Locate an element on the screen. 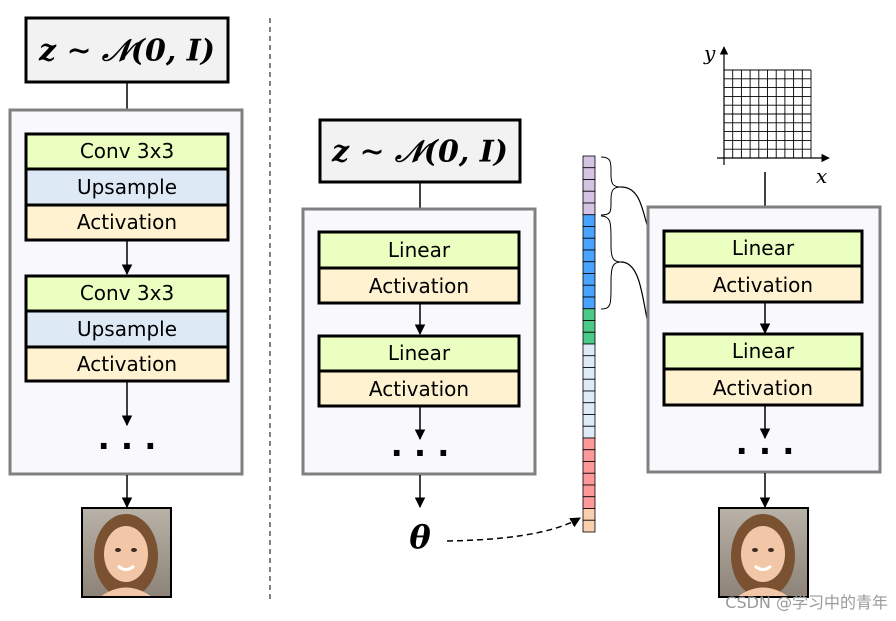 This screenshot has height=621, width=896. conv-block-1: Conv 3x3 Upsample Activation is located at coordinates (127, 187).